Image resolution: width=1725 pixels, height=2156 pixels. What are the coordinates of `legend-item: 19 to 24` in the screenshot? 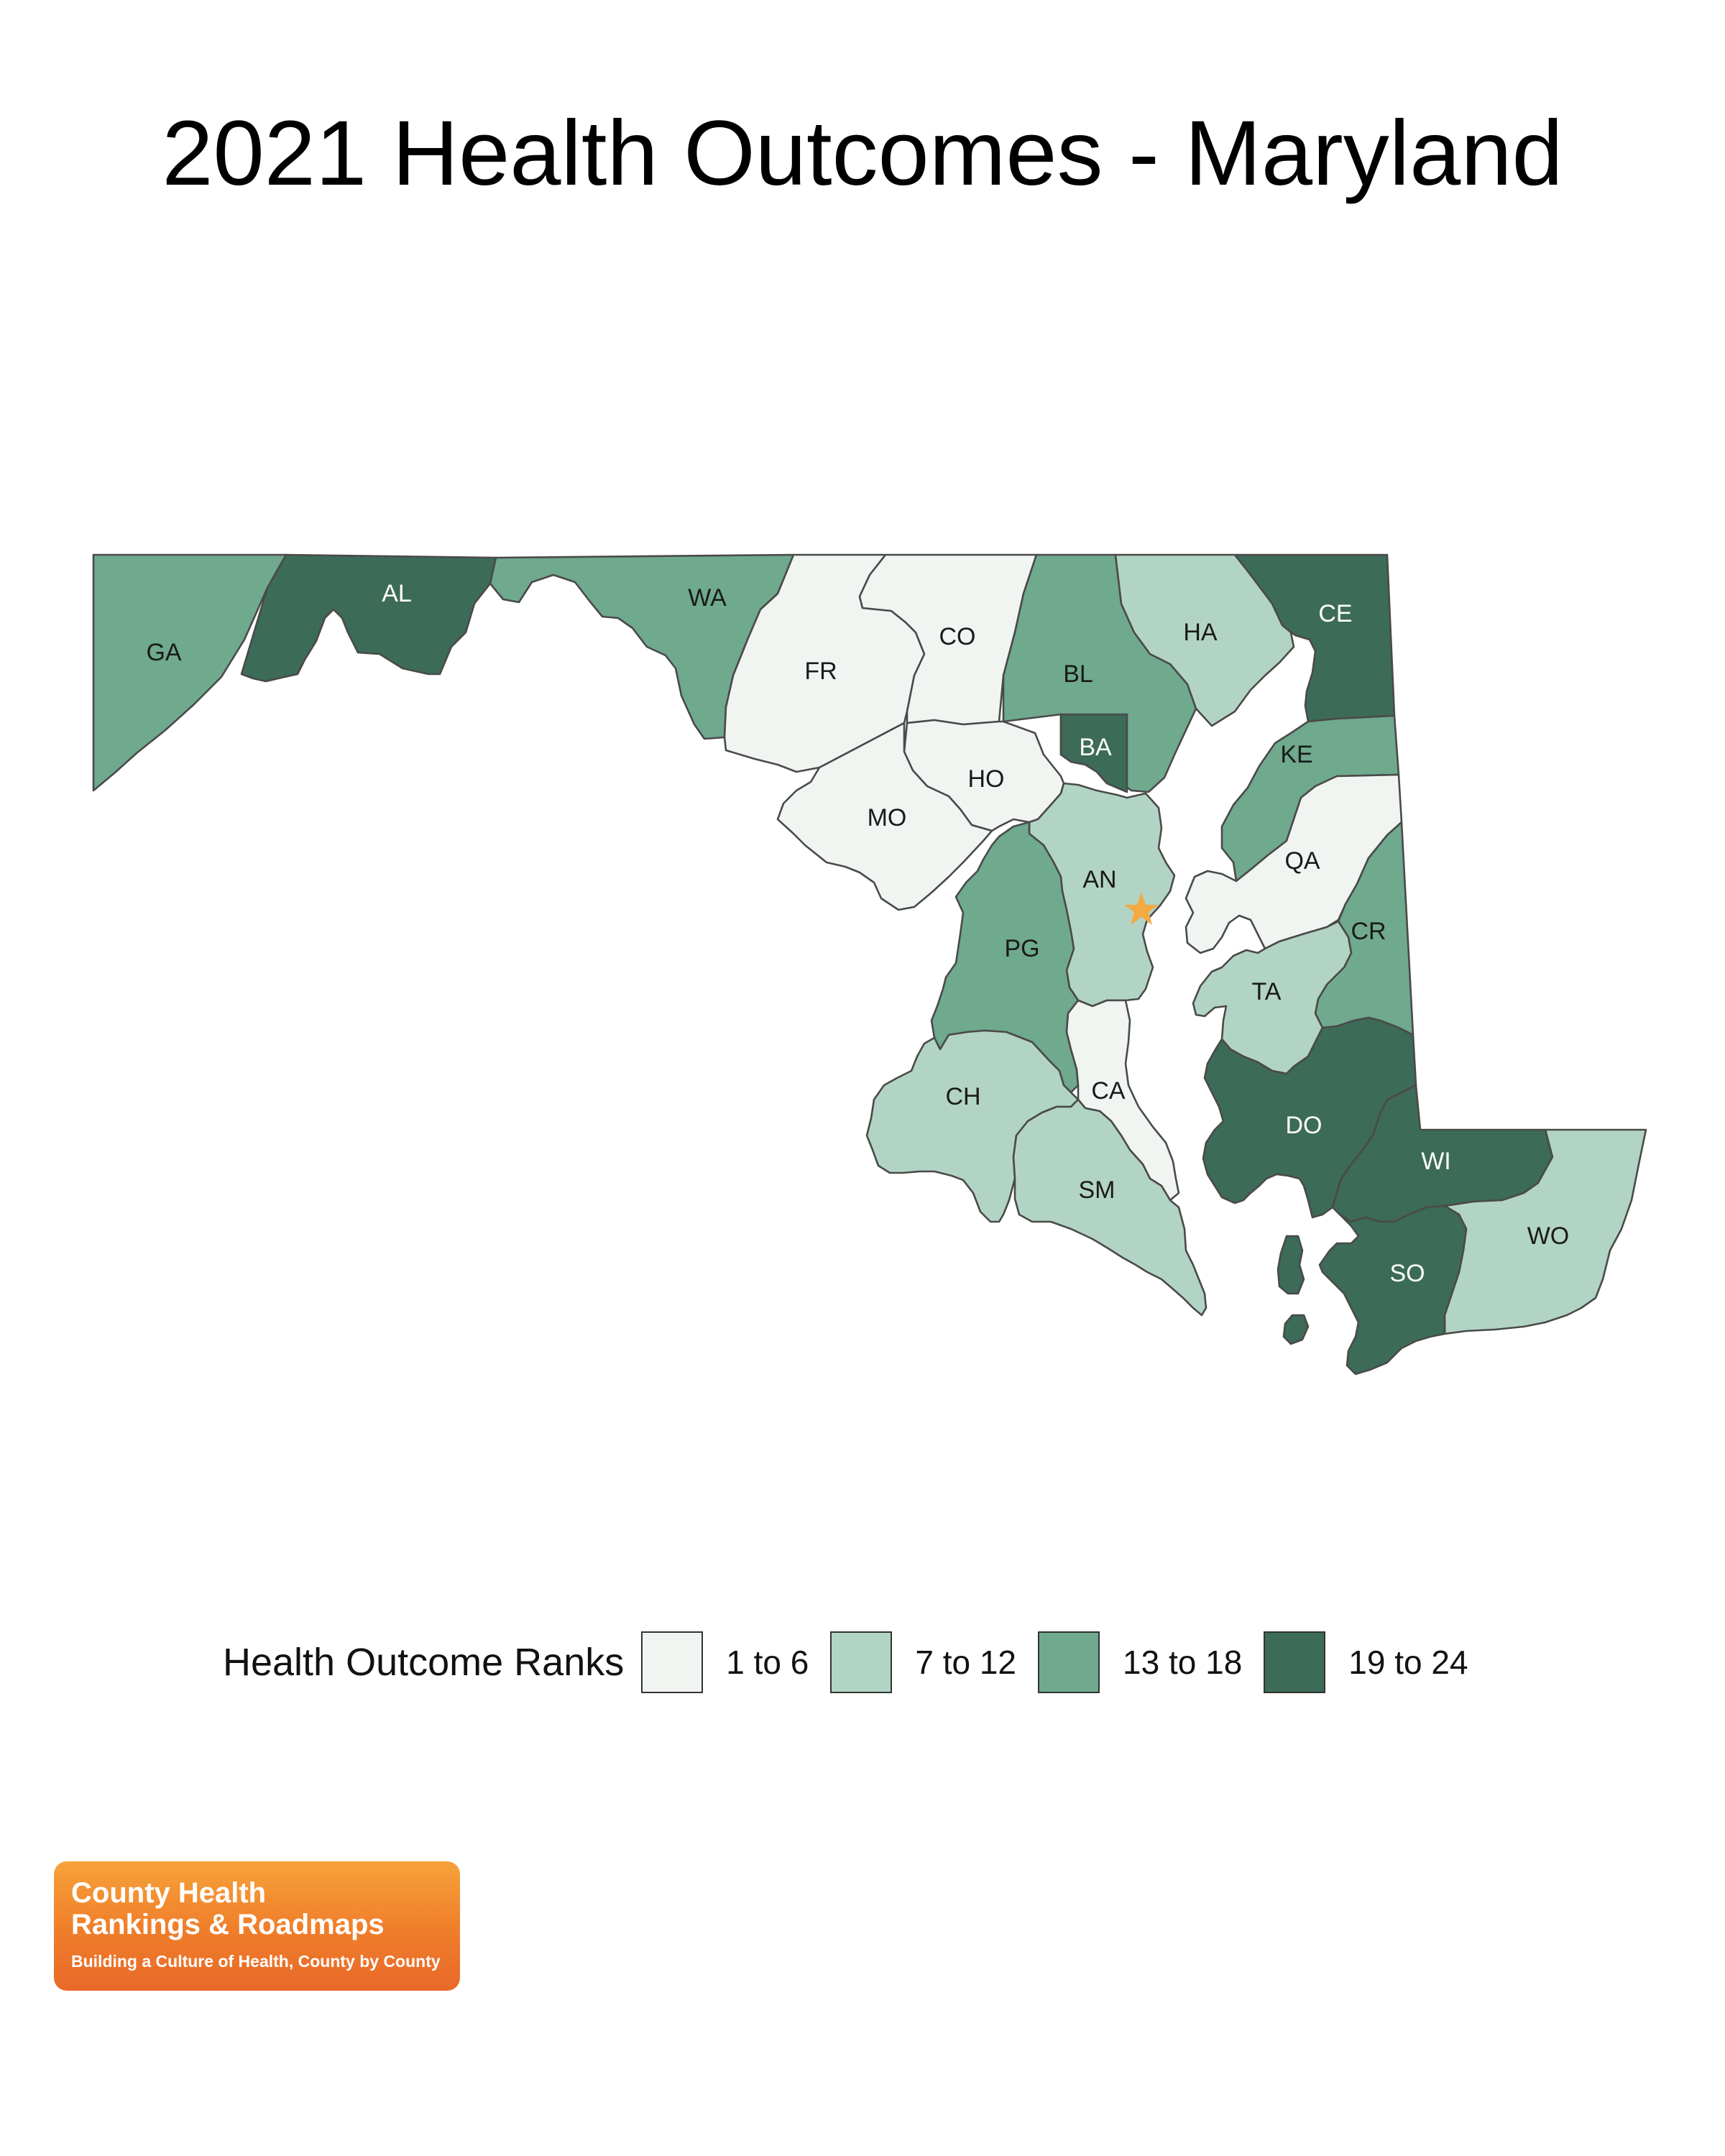 It's located at (1366, 1662).